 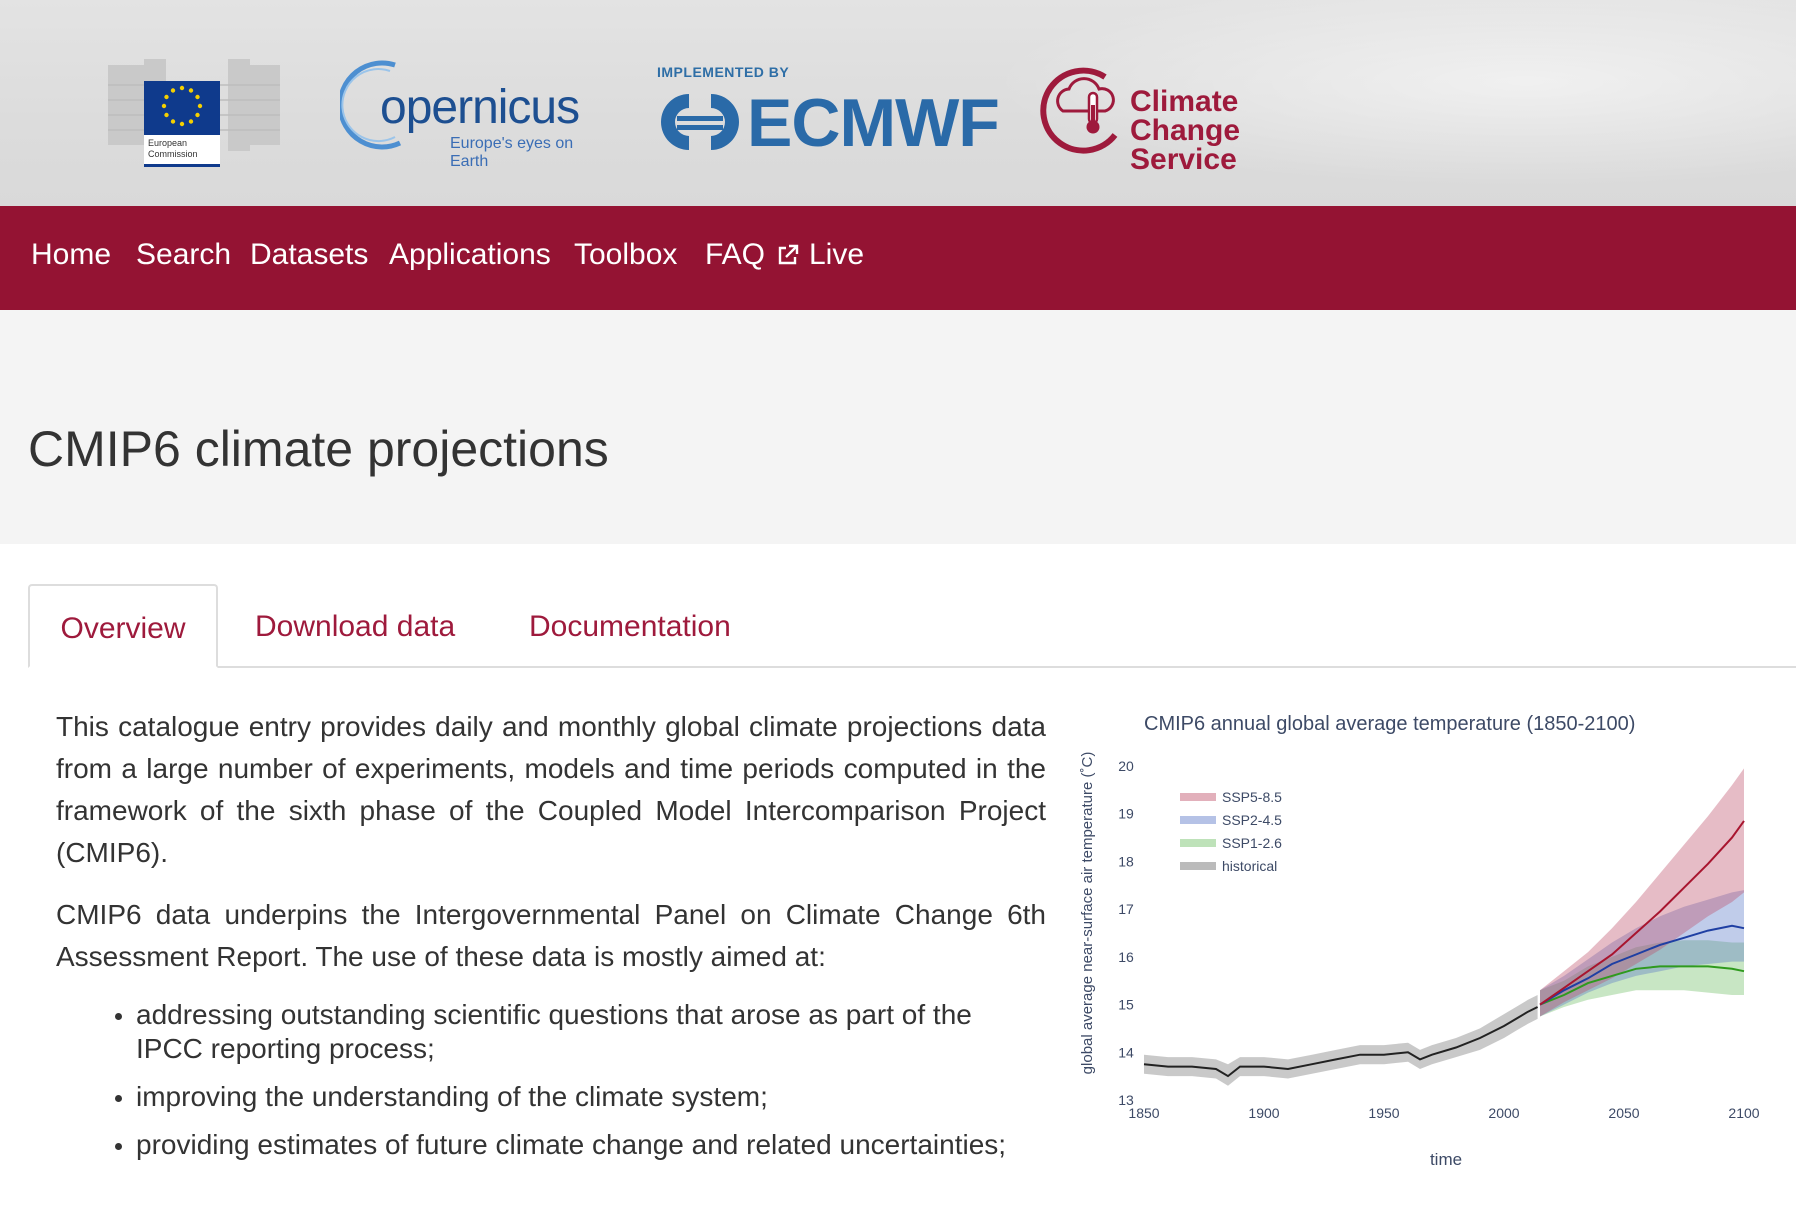 I want to click on copernicus-name: opernicus, so click(x=480, y=107).